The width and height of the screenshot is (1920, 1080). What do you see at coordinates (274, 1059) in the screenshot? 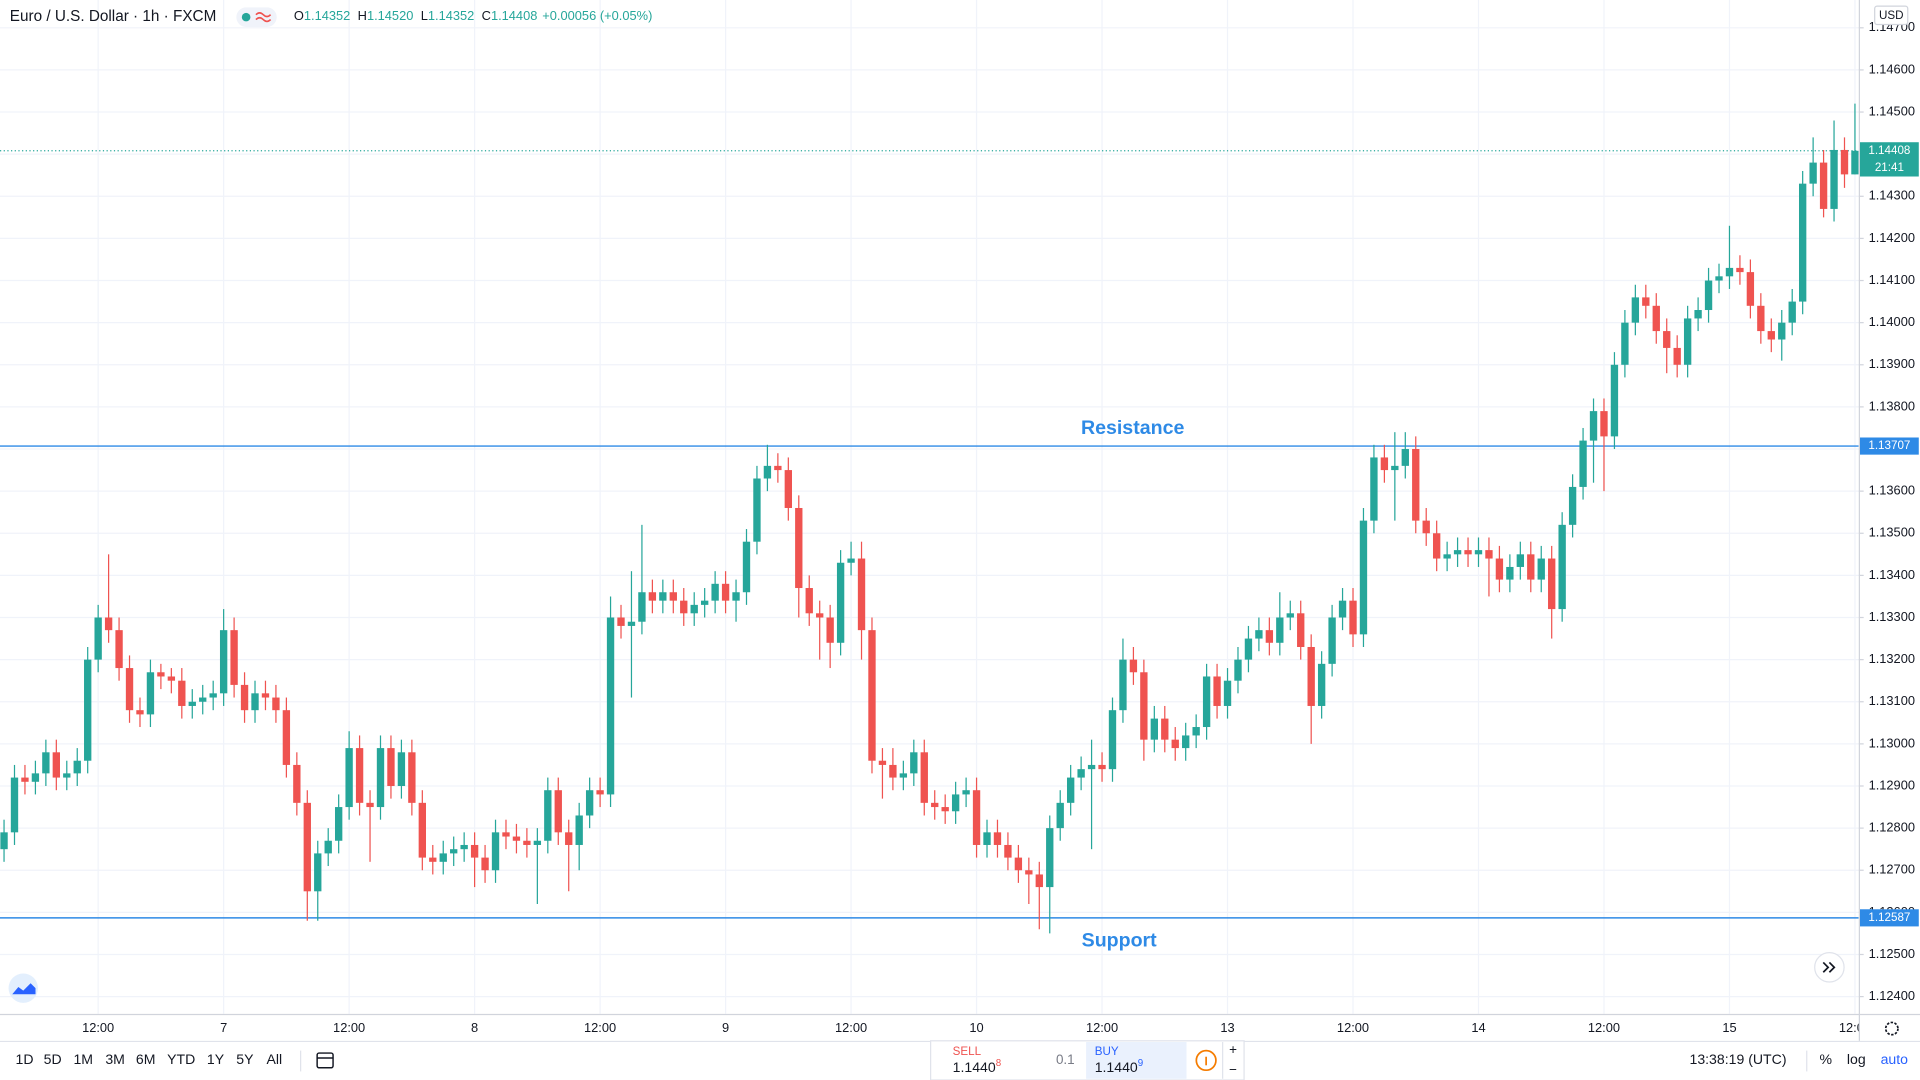
I see `range-button: All` at bounding box center [274, 1059].